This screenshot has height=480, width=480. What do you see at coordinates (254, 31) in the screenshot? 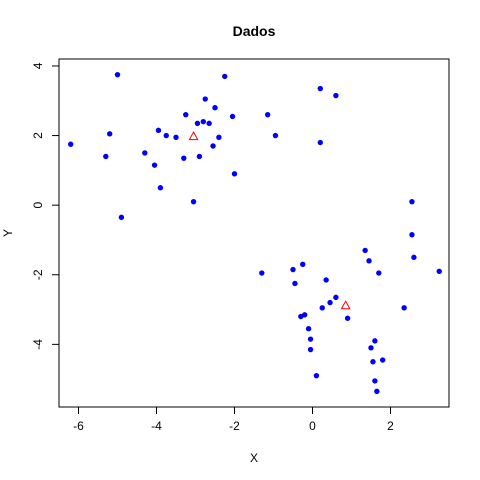
I see `chart-title: Dados` at bounding box center [254, 31].